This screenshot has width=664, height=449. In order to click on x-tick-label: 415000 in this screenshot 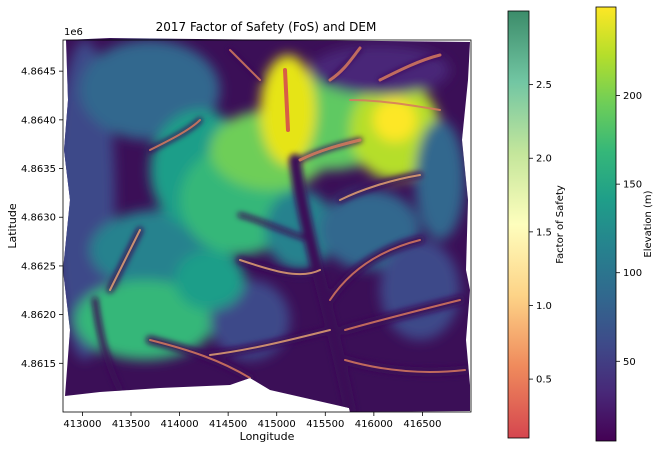, I will do `click(277, 424)`.